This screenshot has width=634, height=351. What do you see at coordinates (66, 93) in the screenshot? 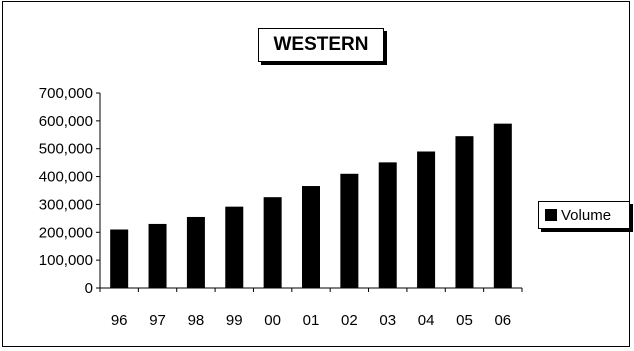
I see `y-tick-label: 700,000` at bounding box center [66, 93].